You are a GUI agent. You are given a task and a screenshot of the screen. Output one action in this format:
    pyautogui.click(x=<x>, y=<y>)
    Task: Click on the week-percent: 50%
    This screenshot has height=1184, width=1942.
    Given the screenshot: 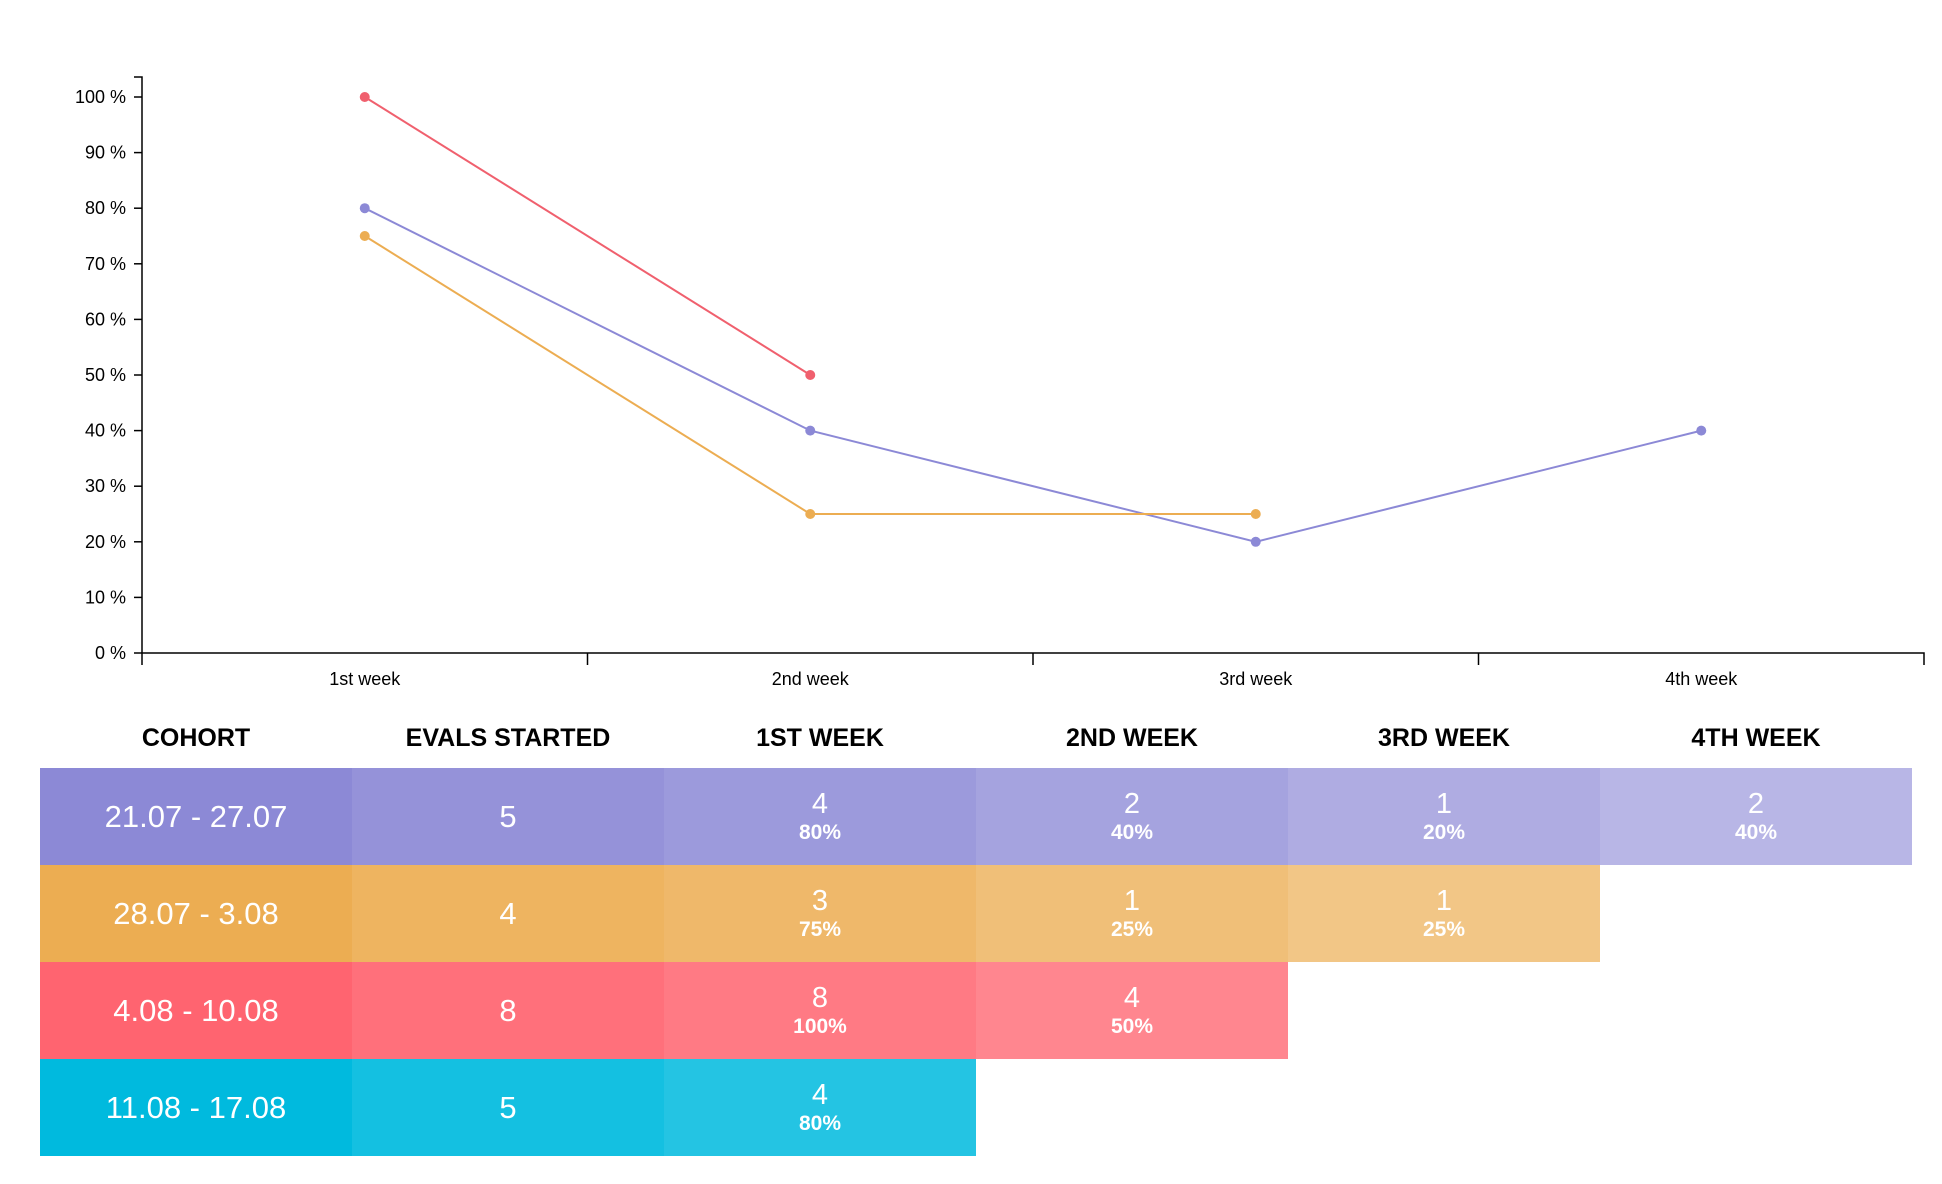 What is the action you would take?
    pyautogui.click(x=1132, y=1026)
    